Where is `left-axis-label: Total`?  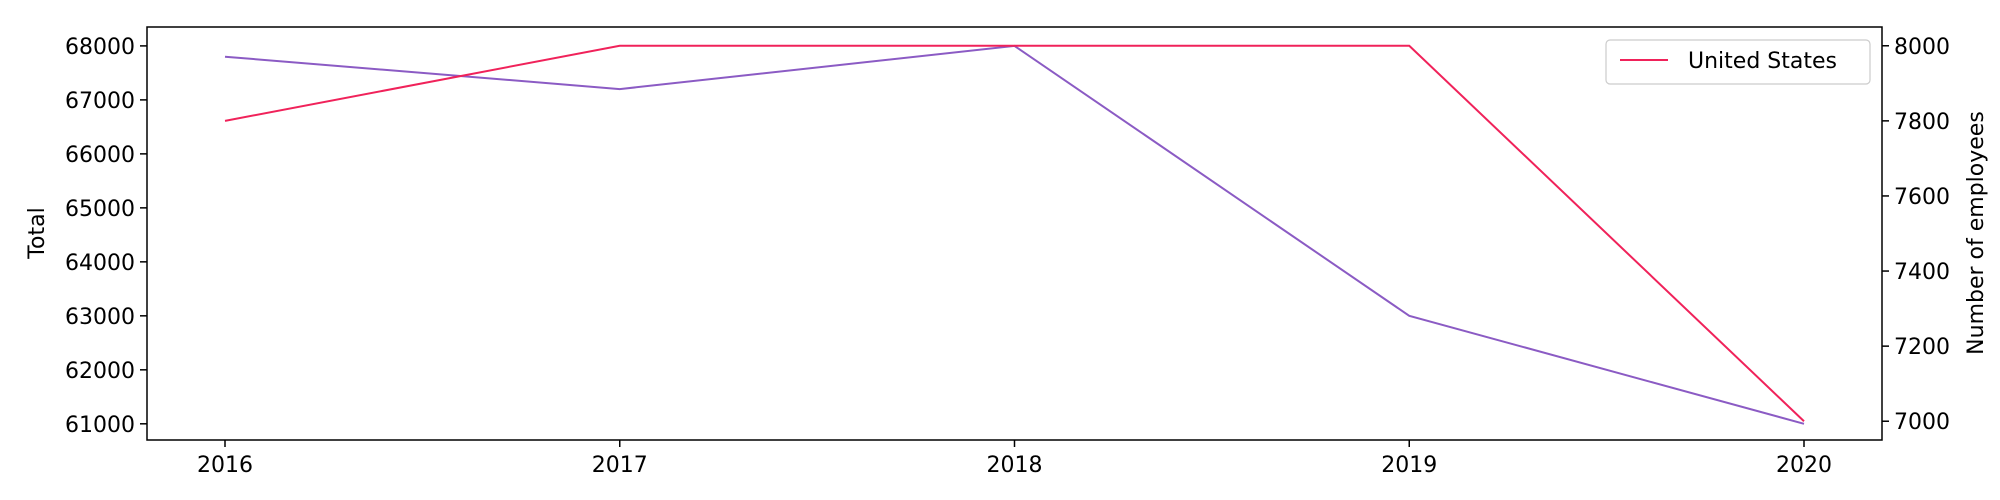
left-axis-label: Total is located at coordinates (37, 233).